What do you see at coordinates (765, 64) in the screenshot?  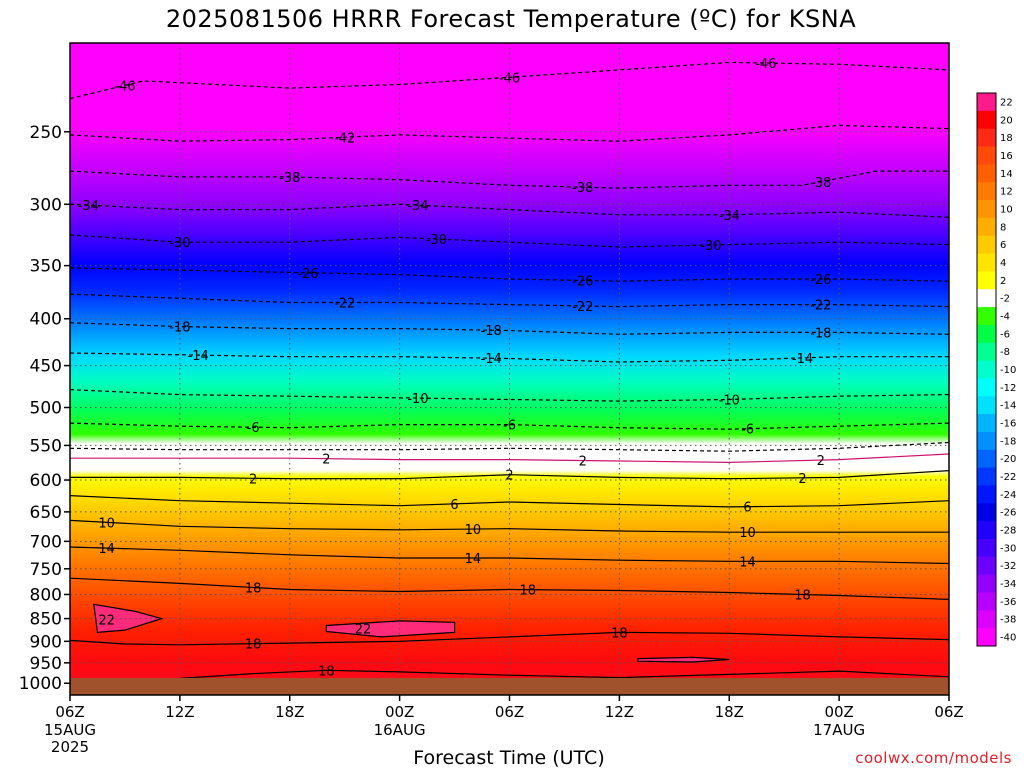 I see `contour-label: -46` at bounding box center [765, 64].